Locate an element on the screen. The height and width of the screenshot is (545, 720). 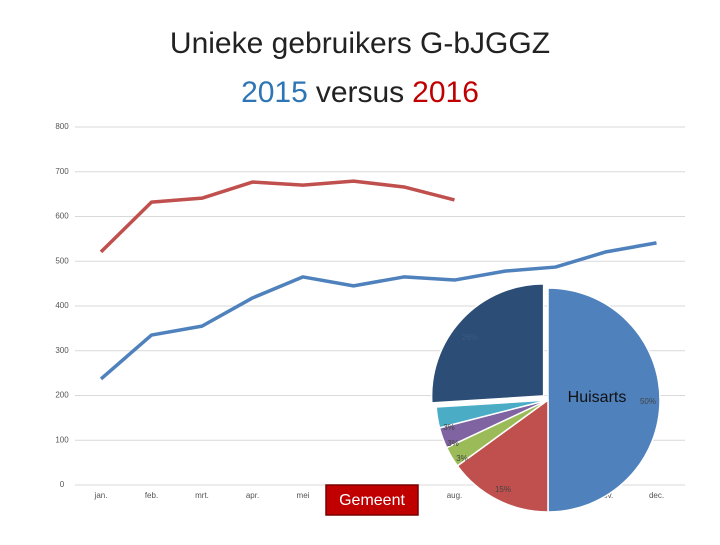
y-tick-label: 200 is located at coordinates (62, 395).